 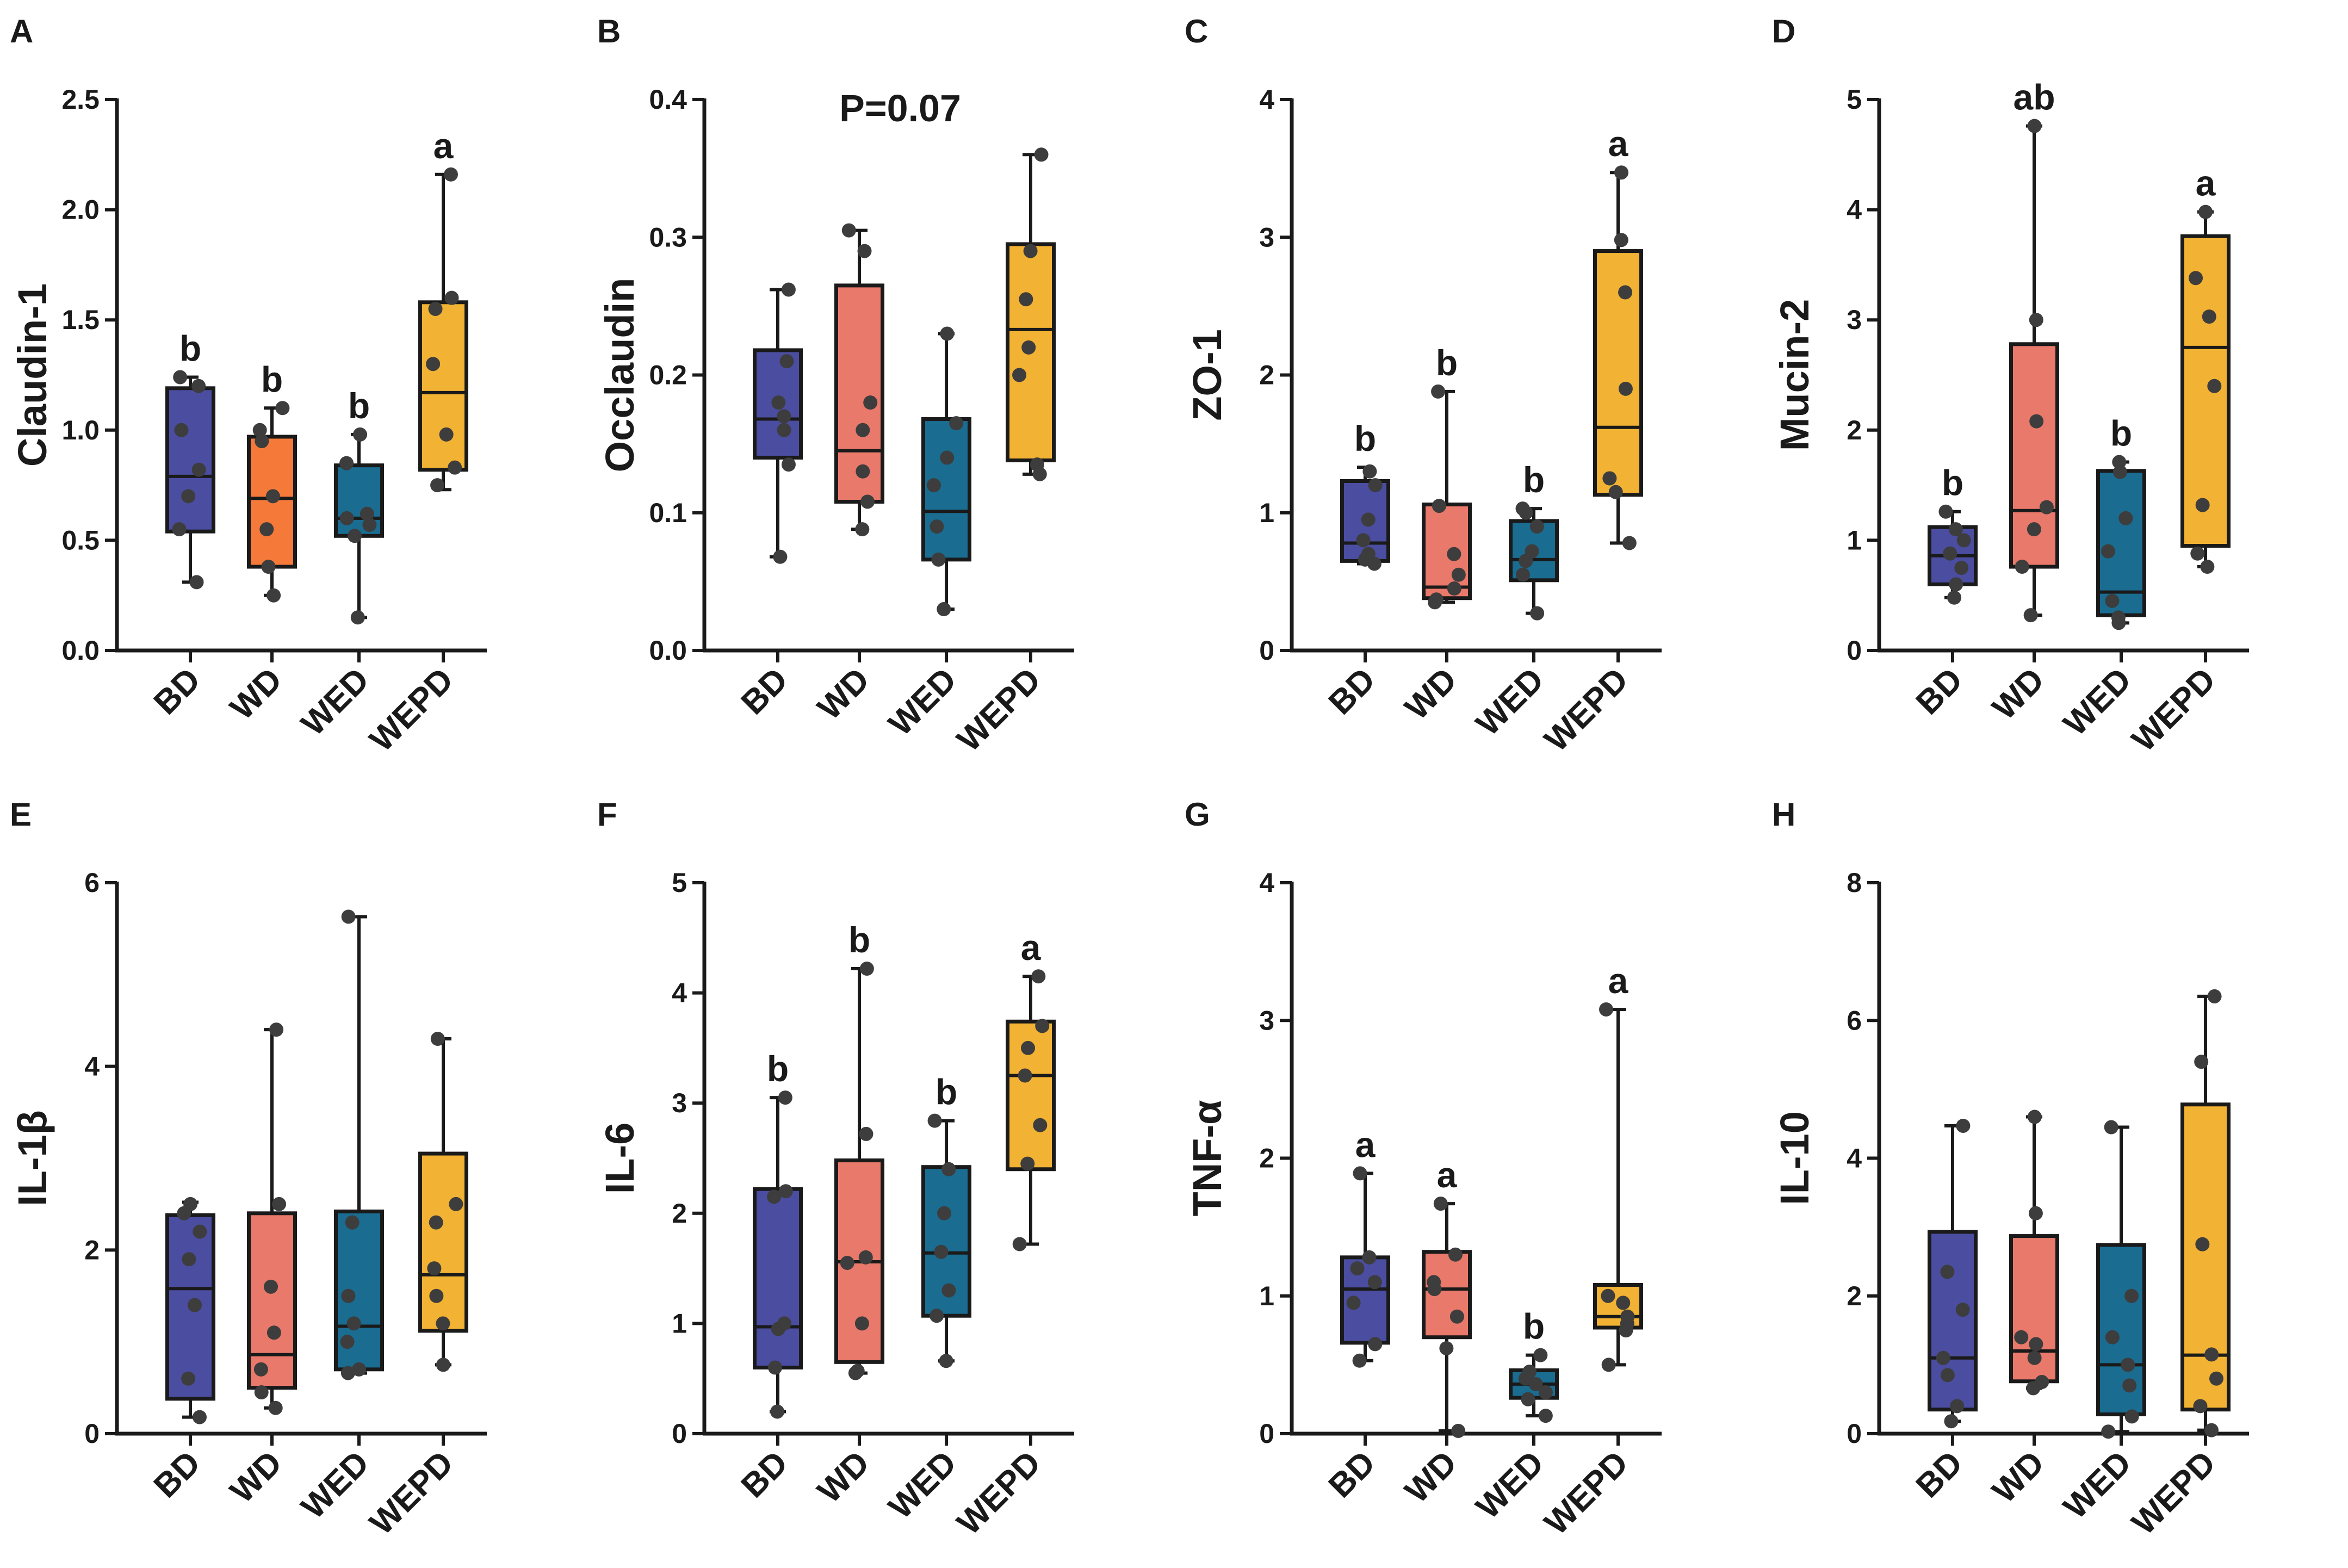 I want to click on box-wed: b, so click(x=2121, y=521).